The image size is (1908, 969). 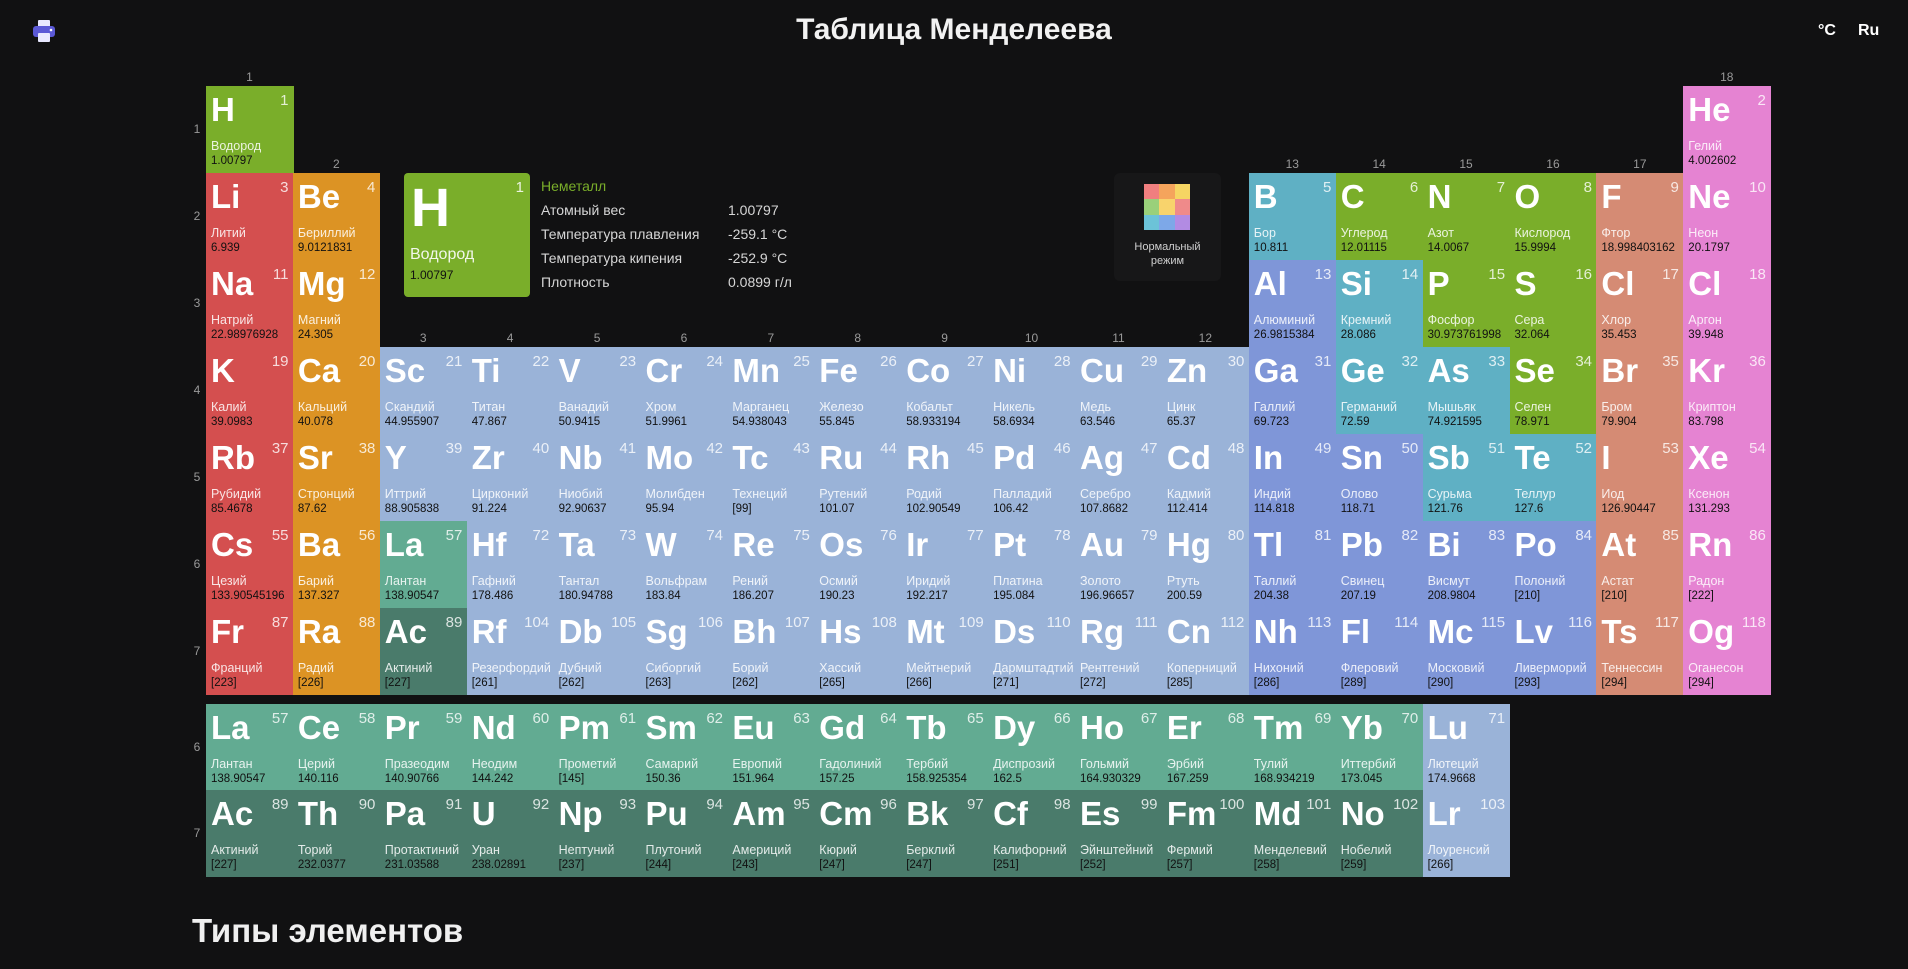 What do you see at coordinates (250, 477) in the screenshot?
I see `element-cell: Rb 37 Рубидий 85.4678` at bounding box center [250, 477].